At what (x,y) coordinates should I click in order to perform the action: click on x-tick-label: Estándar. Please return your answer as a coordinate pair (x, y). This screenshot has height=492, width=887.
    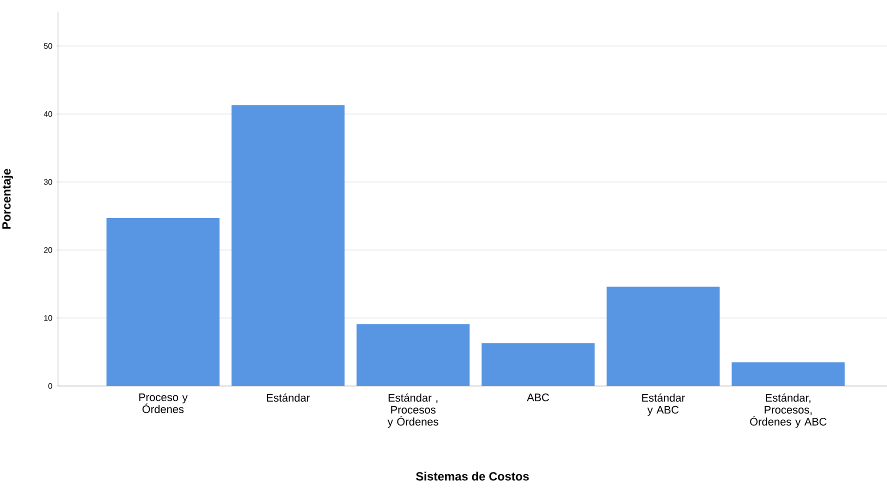
    Looking at the image, I should click on (288, 398).